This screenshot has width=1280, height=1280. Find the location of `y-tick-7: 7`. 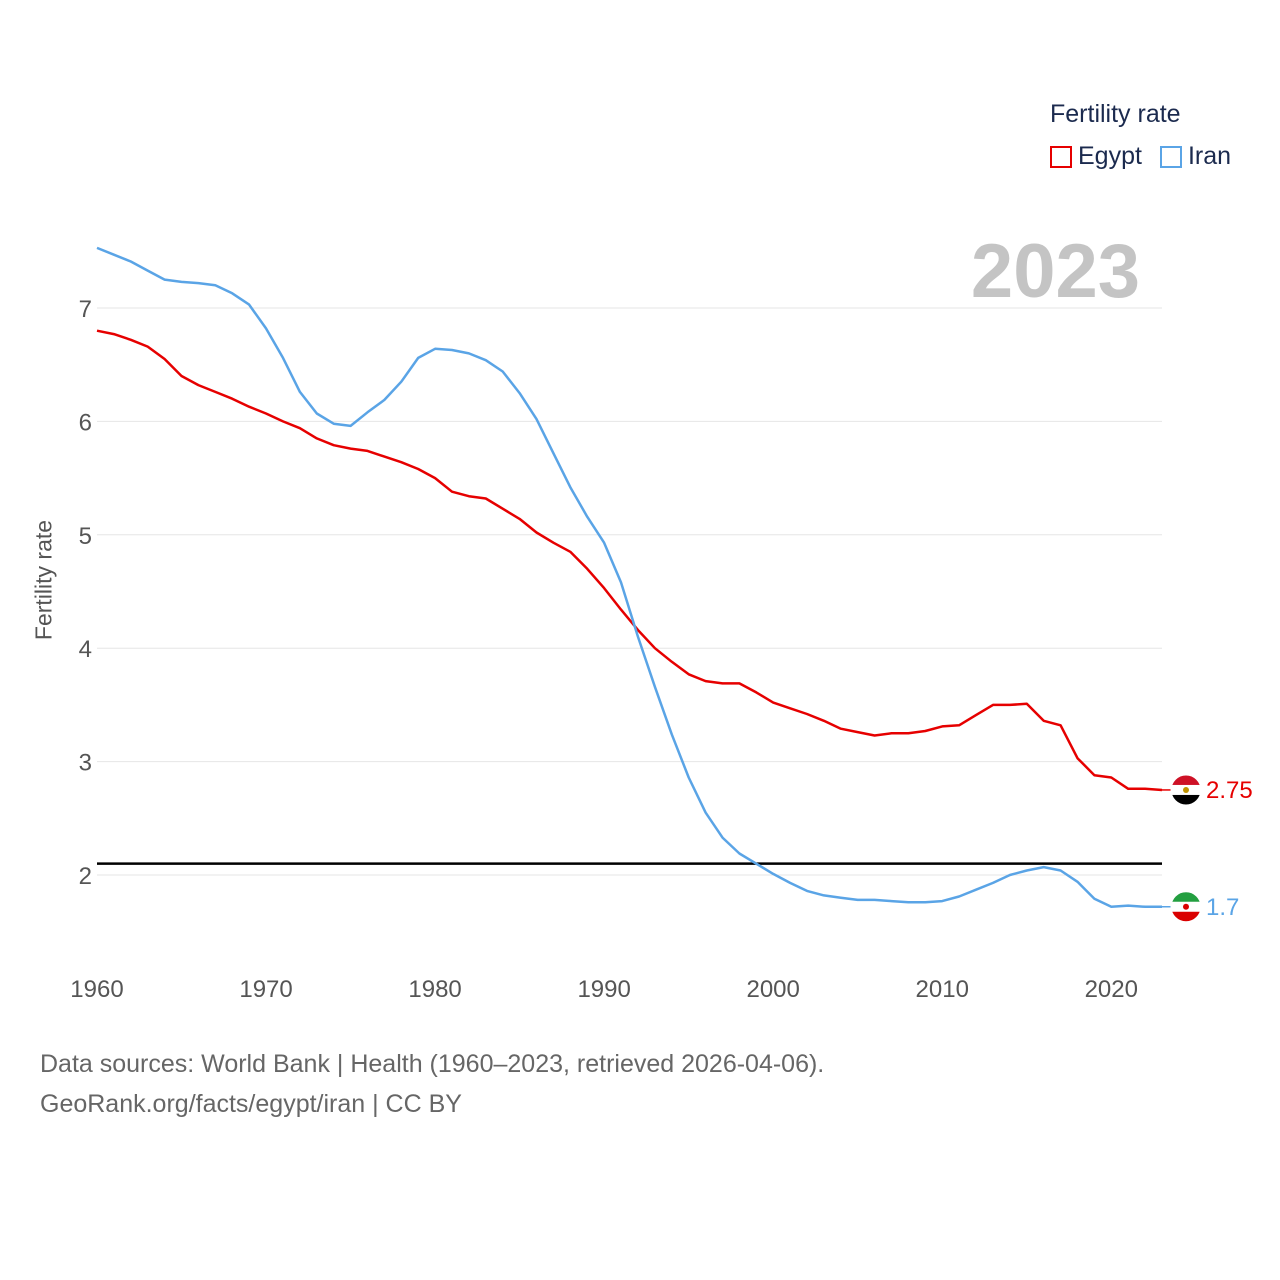

y-tick-7: 7 is located at coordinates (85, 309).